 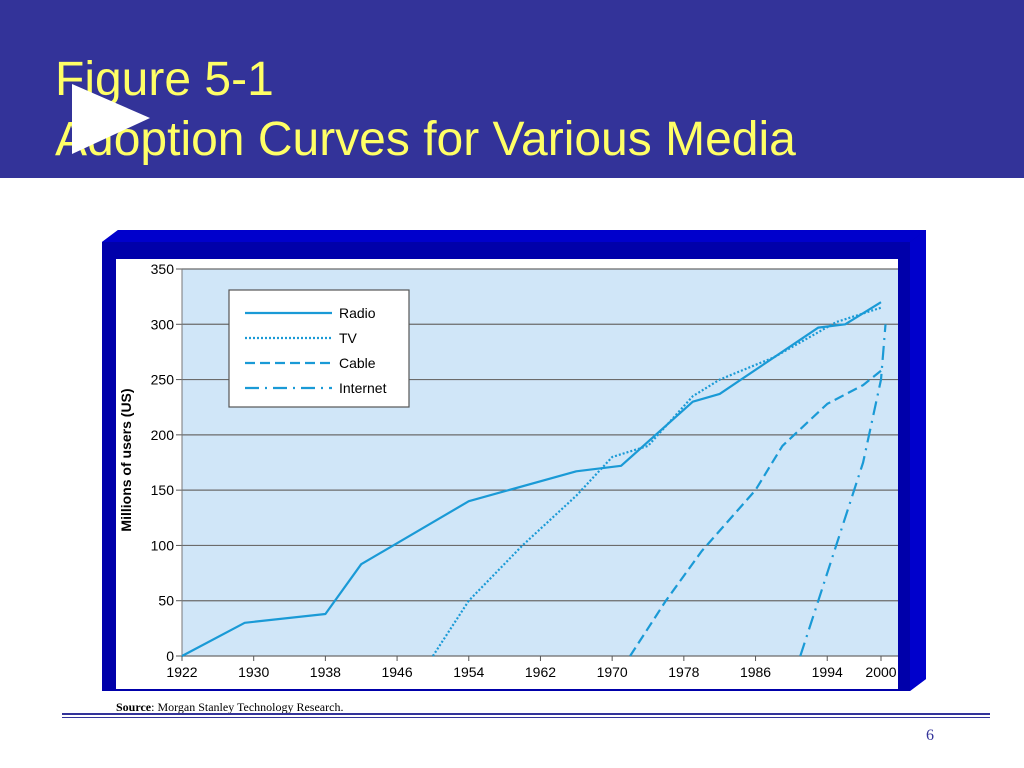 What do you see at coordinates (166, 601) in the screenshot?
I see `y-tick-label: 50` at bounding box center [166, 601].